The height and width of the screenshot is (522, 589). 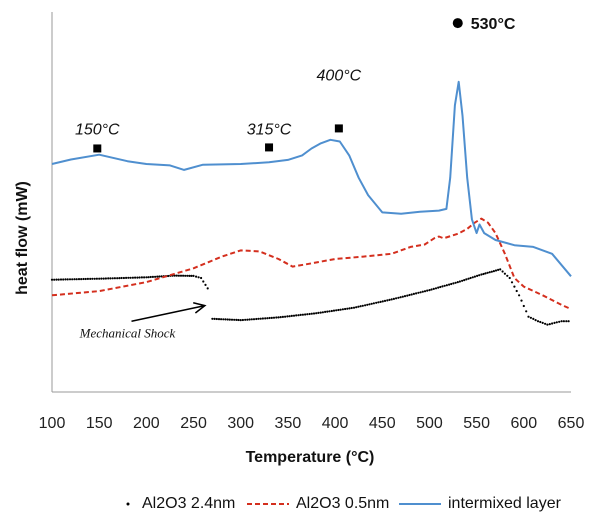 What do you see at coordinates (177, 504) in the screenshot?
I see `legend-item-al2o3-2-4nm: Al2O3 2.4nm` at bounding box center [177, 504].